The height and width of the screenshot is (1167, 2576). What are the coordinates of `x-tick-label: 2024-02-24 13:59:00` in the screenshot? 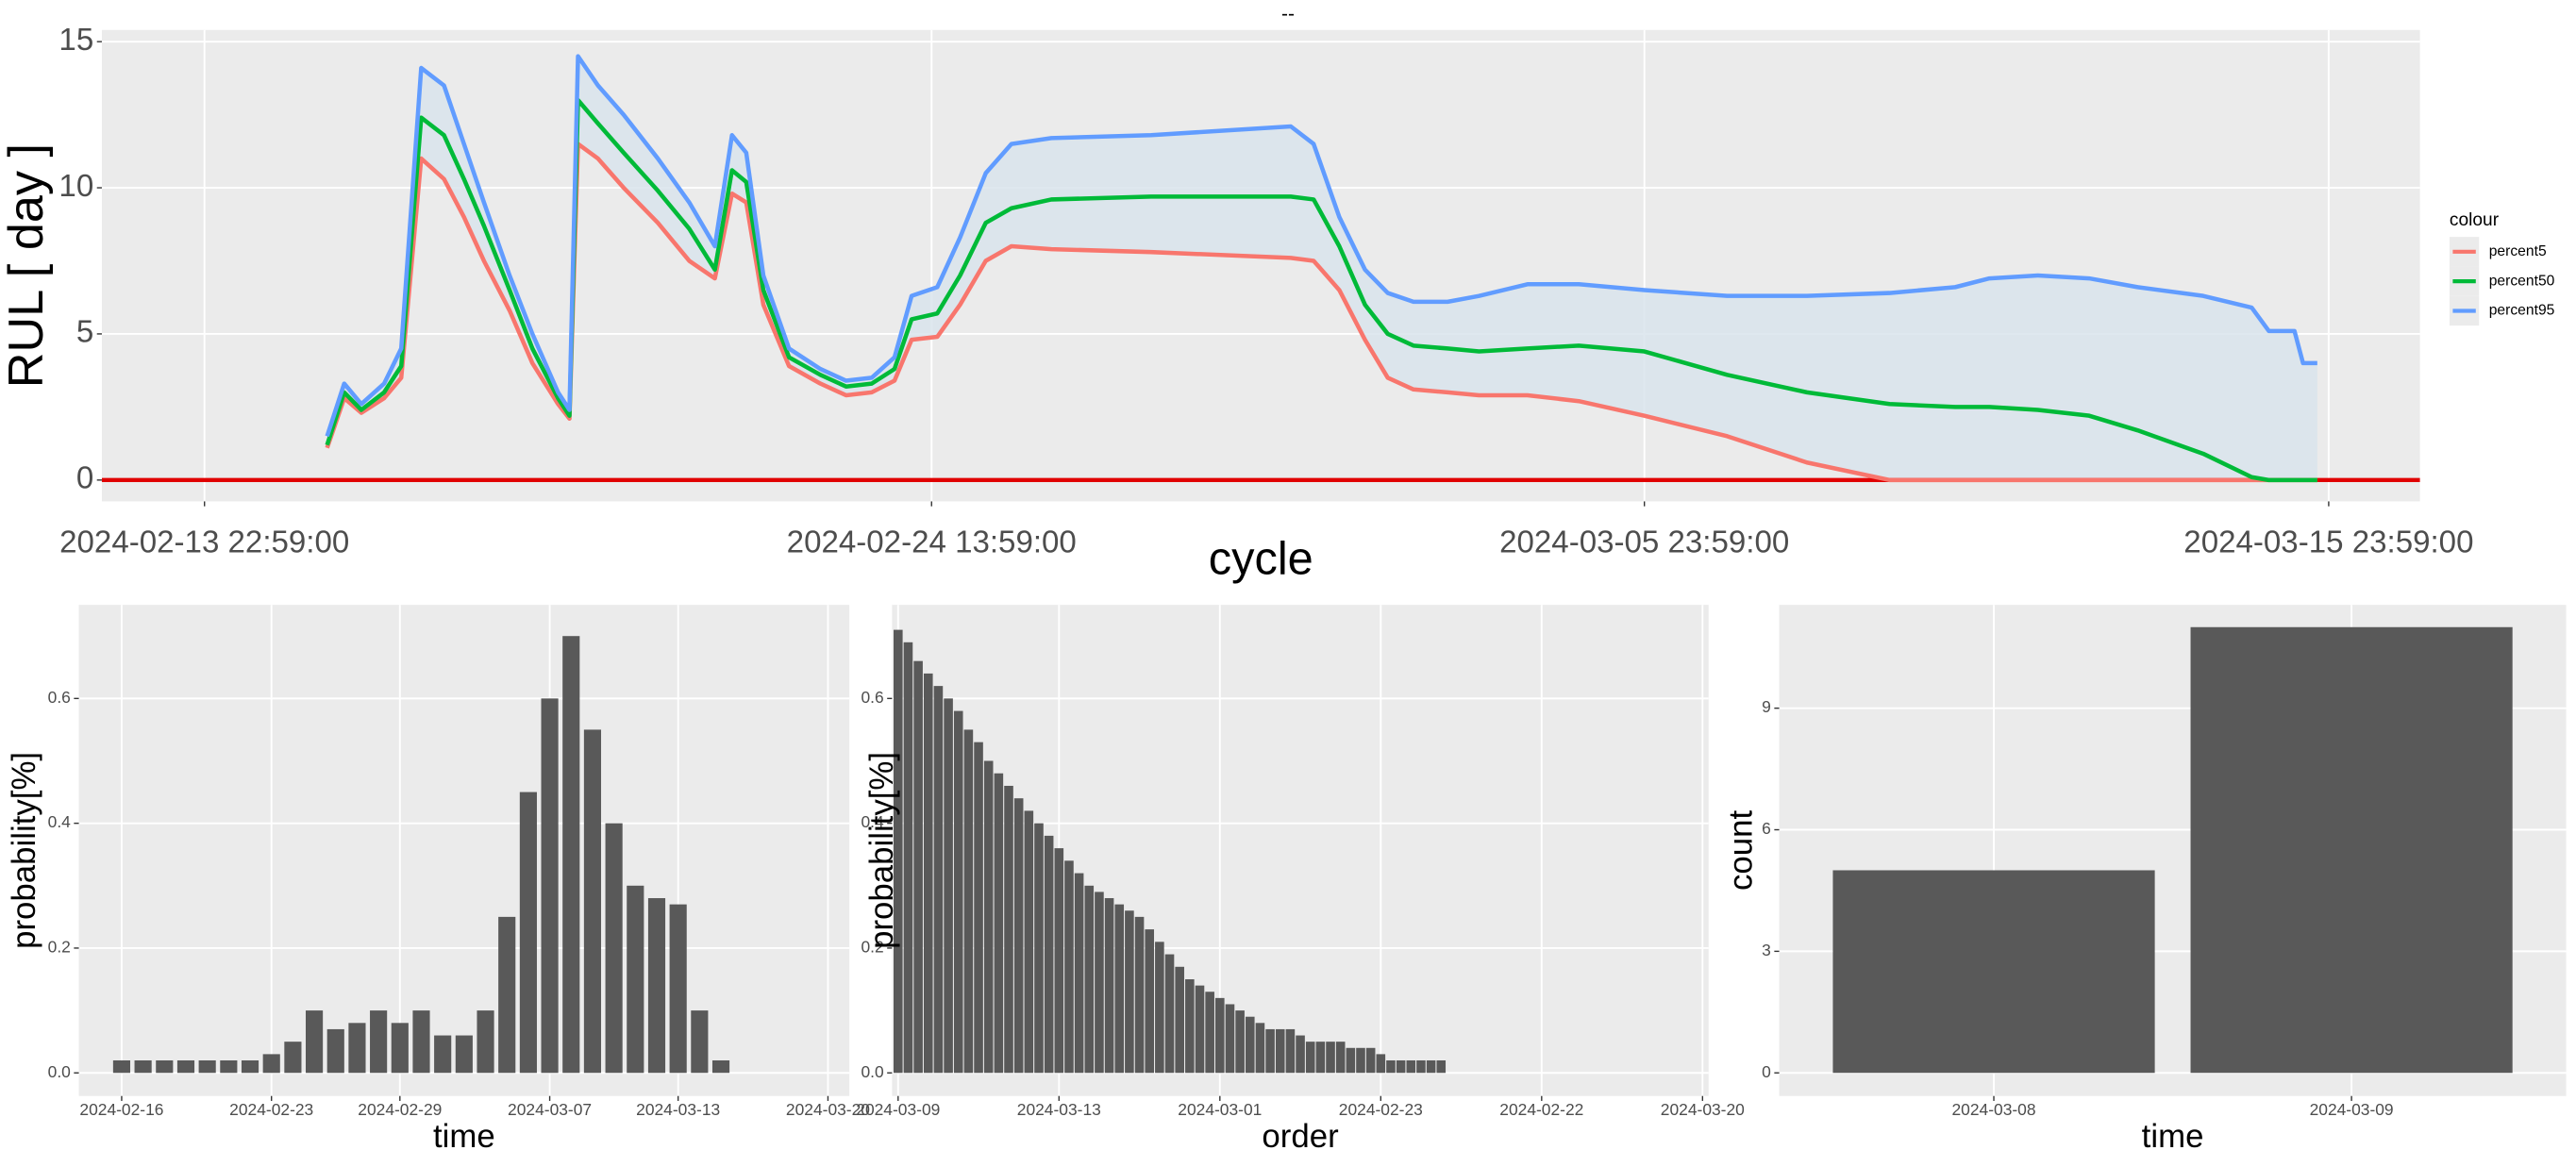 It's located at (932, 542).